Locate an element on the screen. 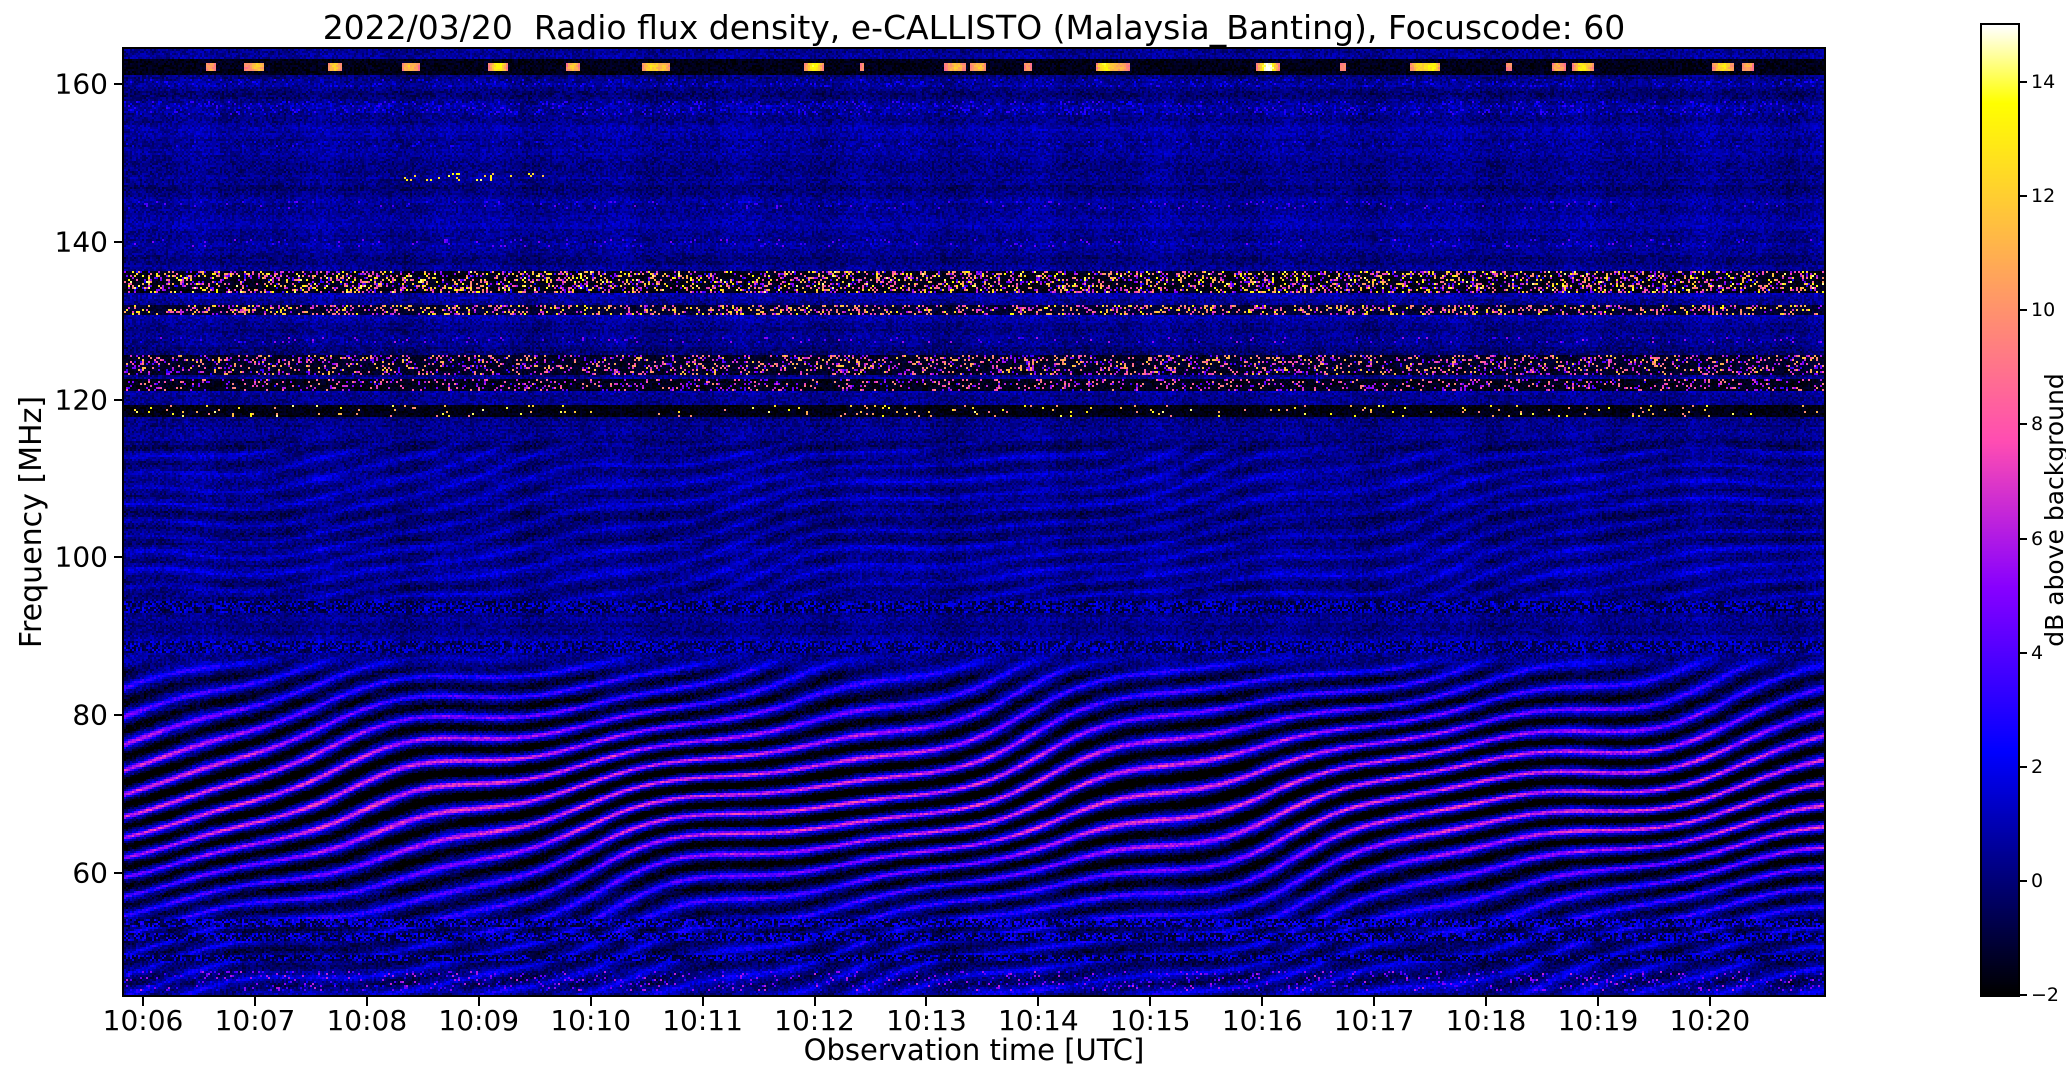 The height and width of the screenshot is (1067, 2066). colorbar-tick-label: 0 is located at coordinates (2037, 880).